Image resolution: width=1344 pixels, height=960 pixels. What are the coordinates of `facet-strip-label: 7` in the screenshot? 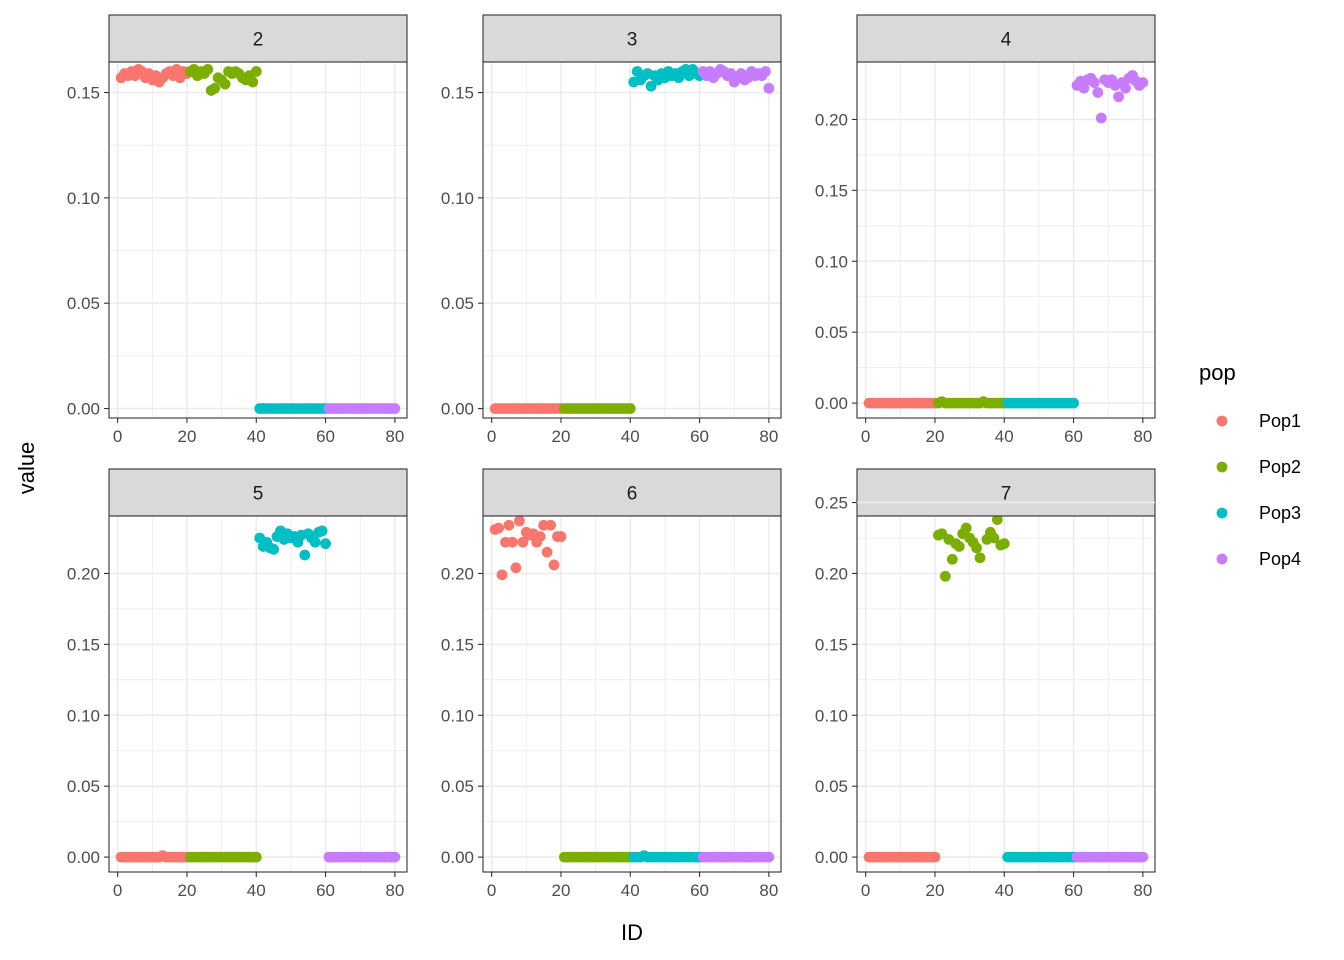 It's located at (1006, 494).